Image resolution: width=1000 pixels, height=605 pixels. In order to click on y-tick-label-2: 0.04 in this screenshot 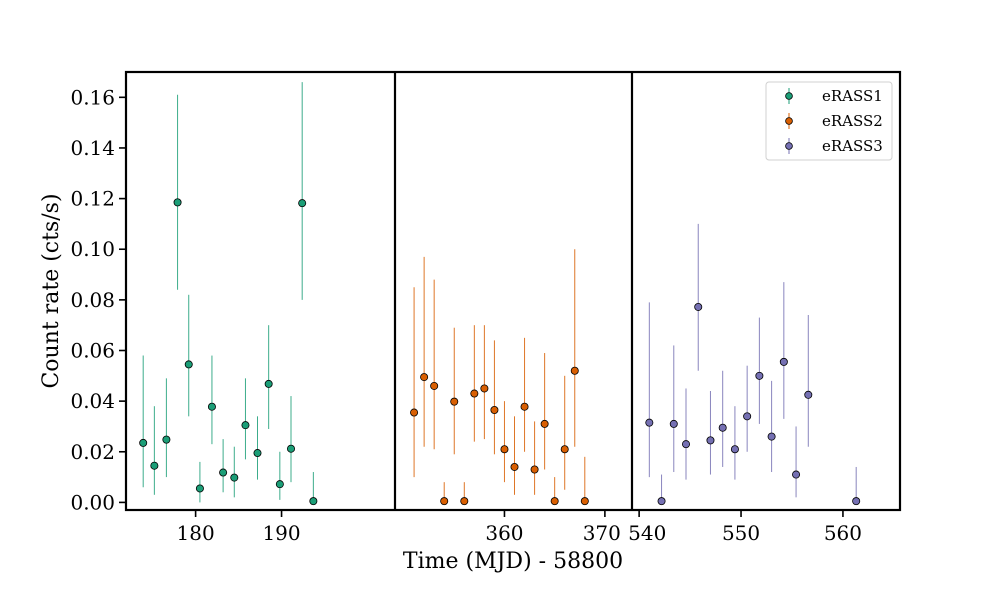, I will do `click(92, 401)`.